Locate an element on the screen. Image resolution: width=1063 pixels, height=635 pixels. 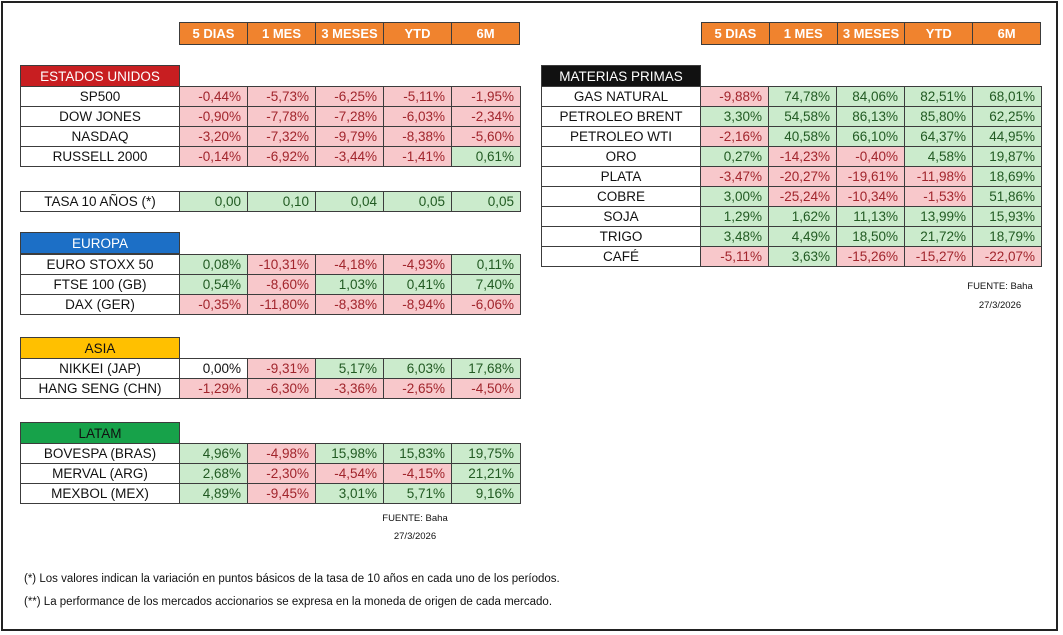
value-cell: 1,29% is located at coordinates (734, 216).